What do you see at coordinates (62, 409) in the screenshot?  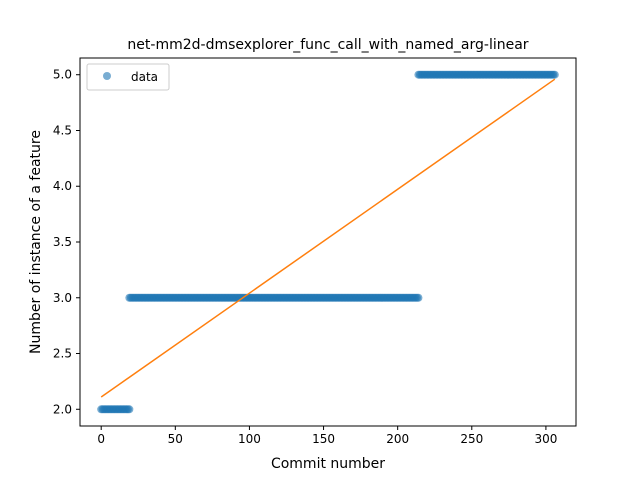 I see `y-tick-label: 2.0` at bounding box center [62, 409].